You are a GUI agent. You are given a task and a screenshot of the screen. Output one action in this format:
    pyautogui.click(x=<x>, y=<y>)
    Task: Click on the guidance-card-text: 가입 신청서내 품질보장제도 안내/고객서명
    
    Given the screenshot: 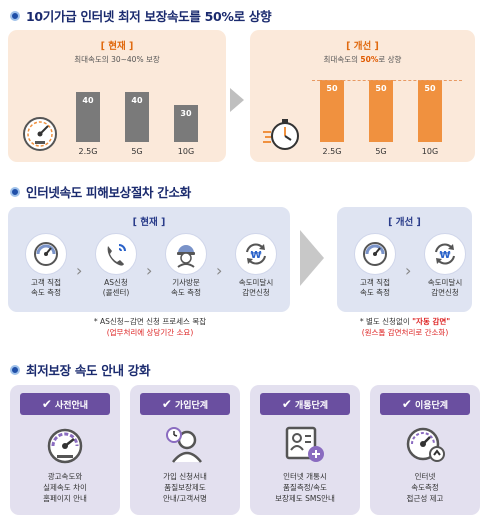 What is the action you would take?
    pyautogui.click(x=185, y=487)
    